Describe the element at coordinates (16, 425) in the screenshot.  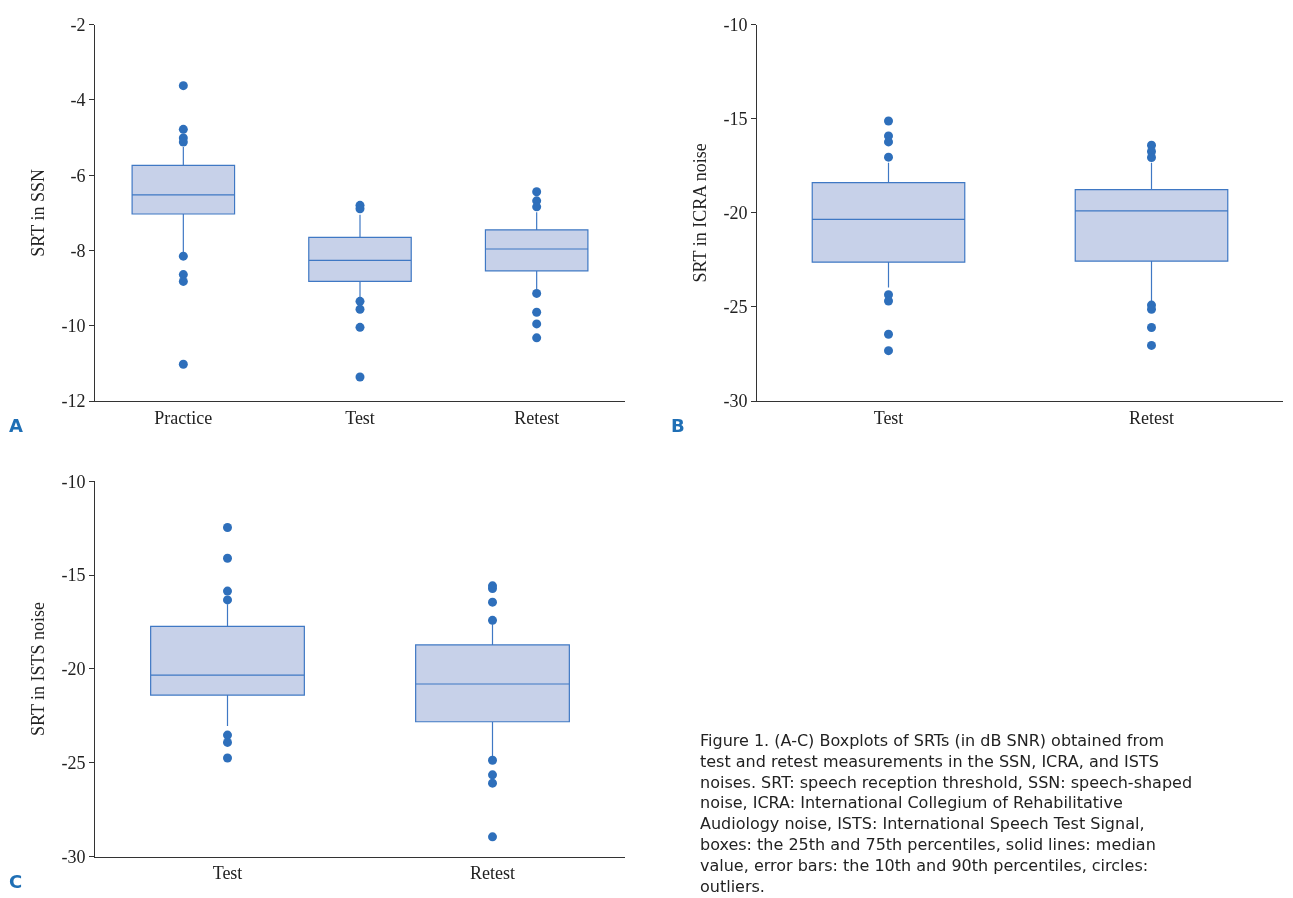
I see `text: A` at that location.